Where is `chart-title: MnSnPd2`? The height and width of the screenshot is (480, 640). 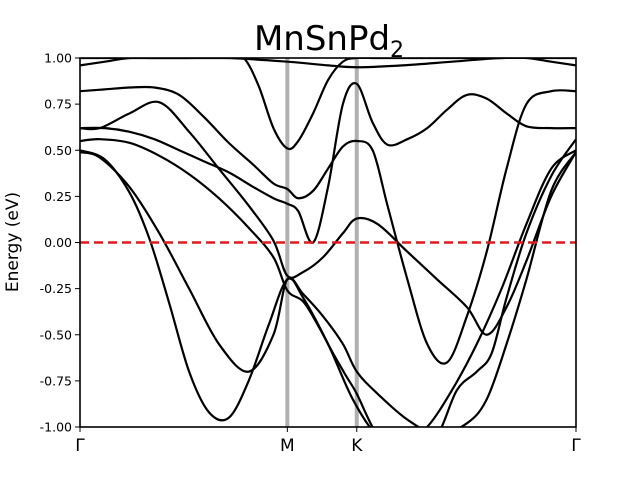 chart-title: MnSnPd2 is located at coordinates (329, 41).